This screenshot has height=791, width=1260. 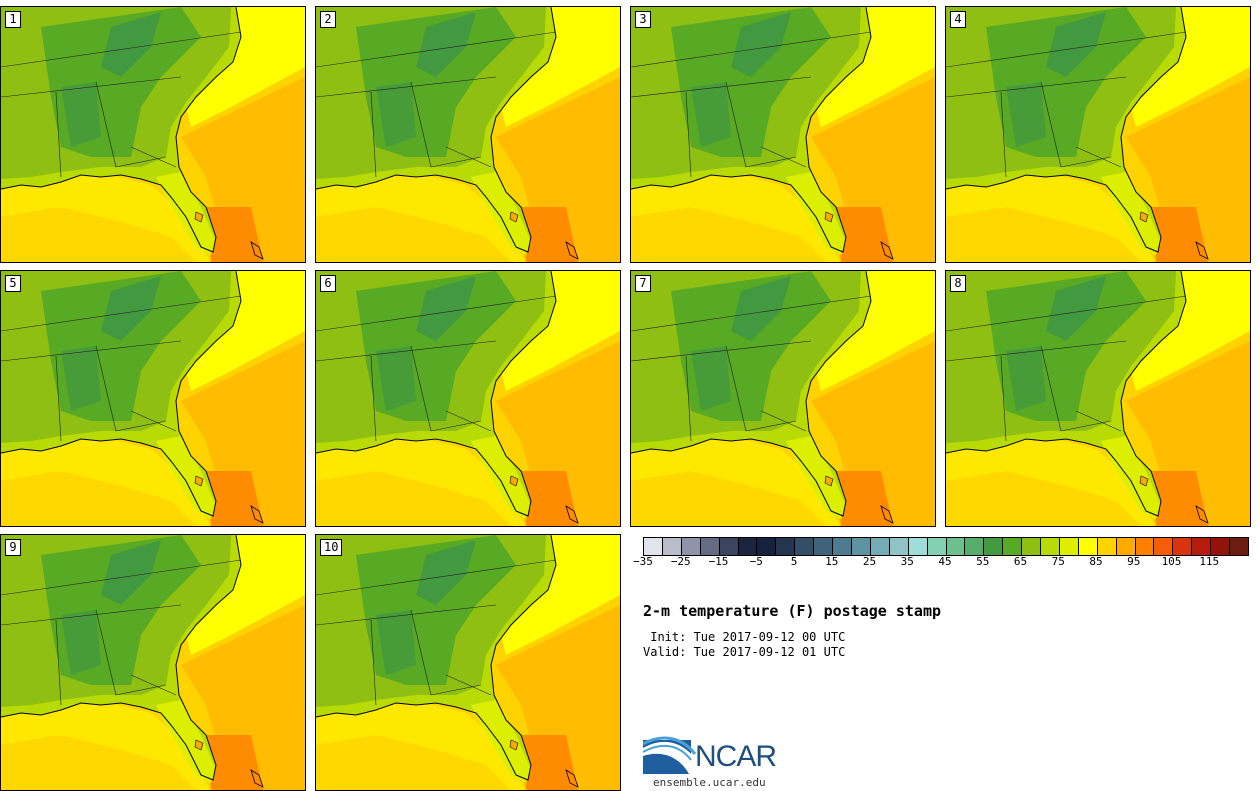 What do you see at coordinates (13, 283) in the screenshot?
I see `panel-number: 5` at bounding box center [13, 283].